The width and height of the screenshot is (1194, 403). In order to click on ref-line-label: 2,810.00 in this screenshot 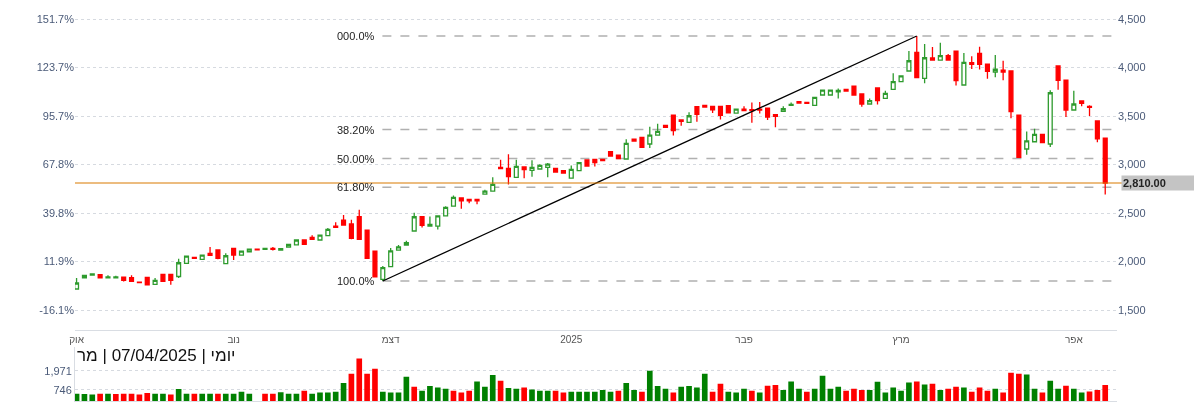, I will do `click(1144, 183)`.